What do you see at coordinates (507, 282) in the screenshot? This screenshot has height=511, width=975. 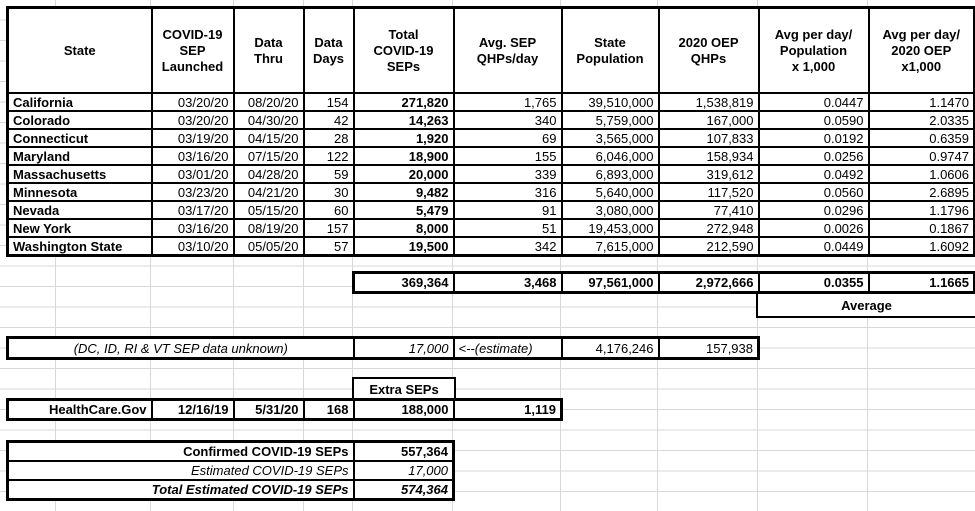 I see `cell-avg-qhps-sum: 3,468` at bounding box center [507, 282].